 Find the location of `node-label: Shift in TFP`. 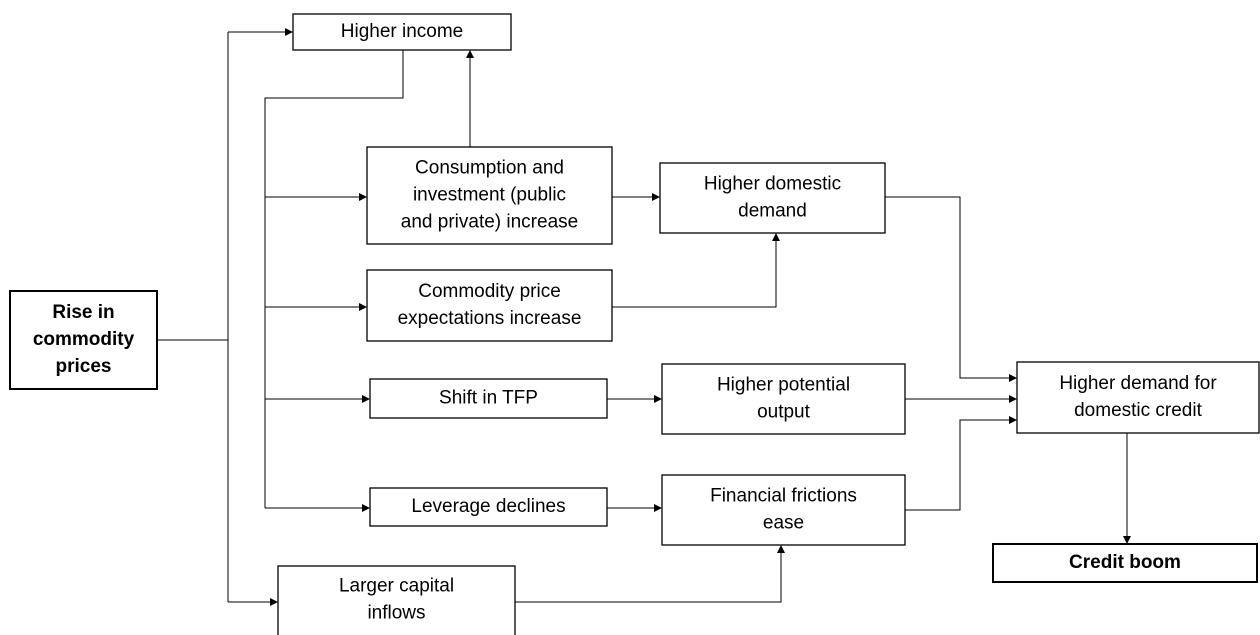

node-label: Shift in TFP is located at coordinates (488, 398).